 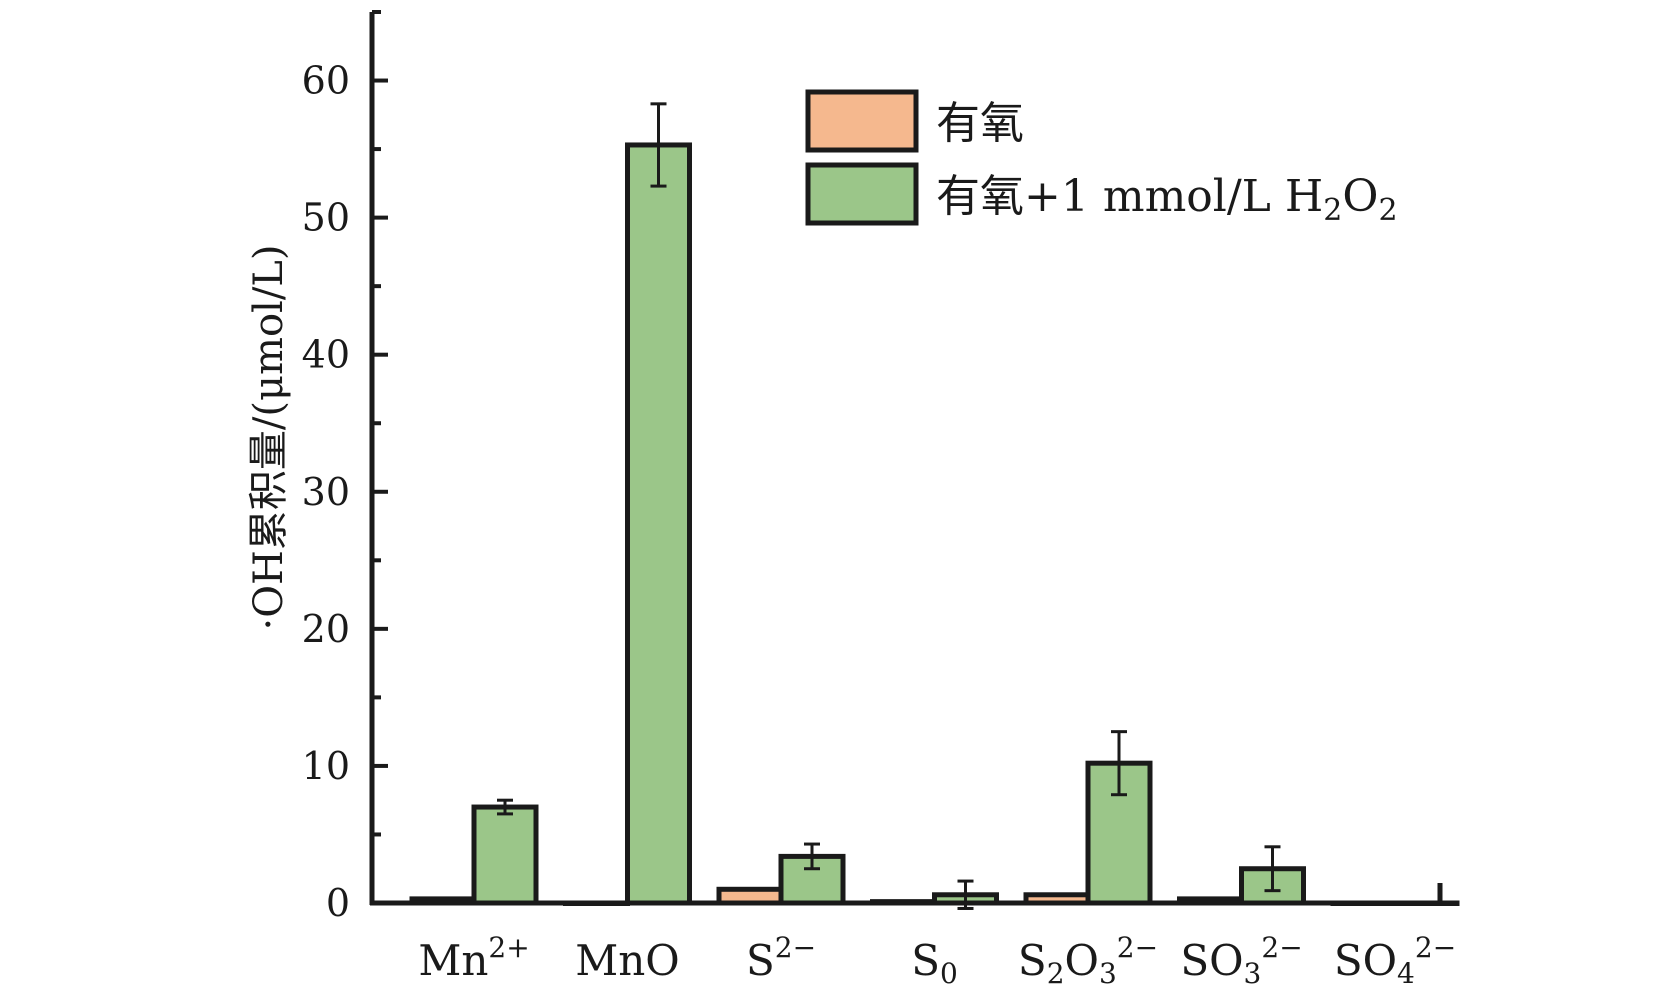 What do you see at coordinates (1088, 959) in the screenshot?
I see `x-category-label: S2O32−` at bounding box center [1088, 959].